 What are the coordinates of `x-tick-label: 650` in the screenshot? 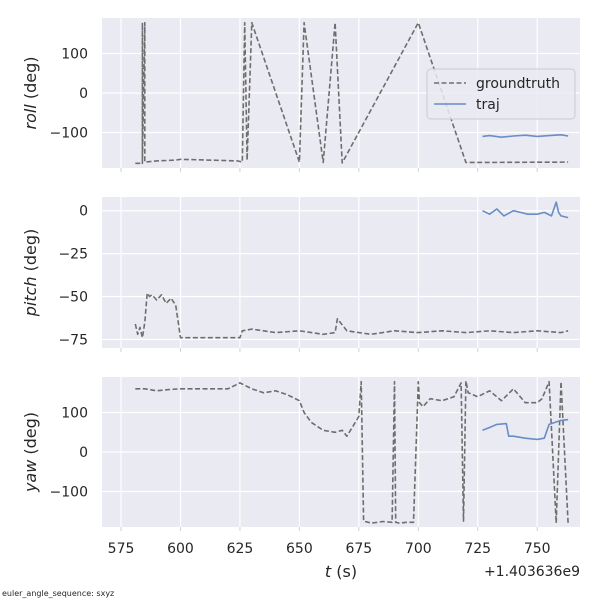 It's located at (299, 549).